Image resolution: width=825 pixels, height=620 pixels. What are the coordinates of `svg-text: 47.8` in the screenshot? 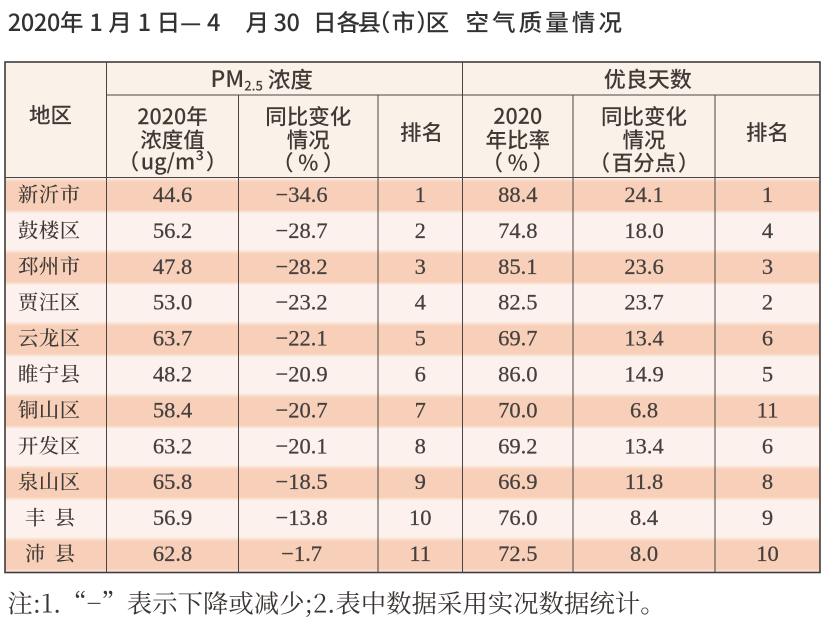 It's located at (172, 266).